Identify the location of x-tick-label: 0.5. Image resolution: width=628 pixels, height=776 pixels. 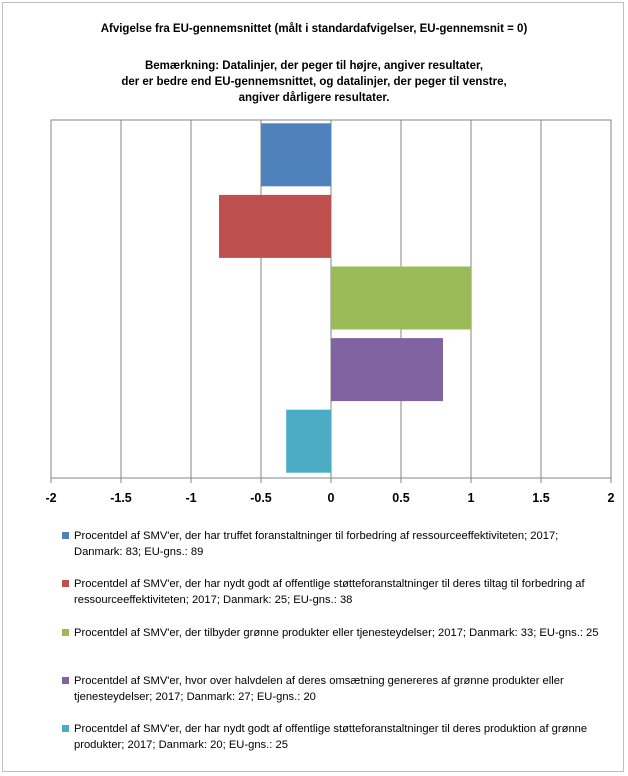
(400, 498).